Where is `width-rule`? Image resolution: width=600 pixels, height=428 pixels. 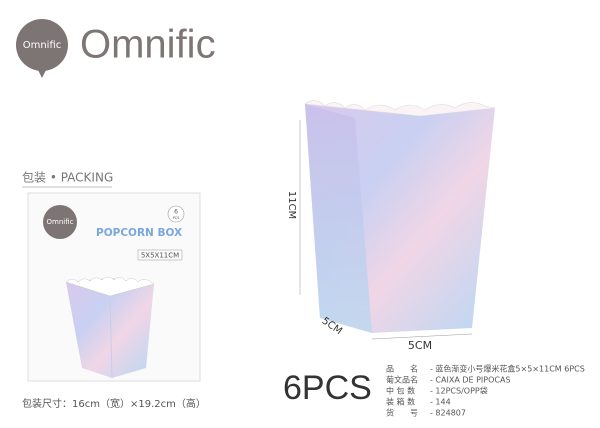
width-rule is located at coordinates (422, 336).